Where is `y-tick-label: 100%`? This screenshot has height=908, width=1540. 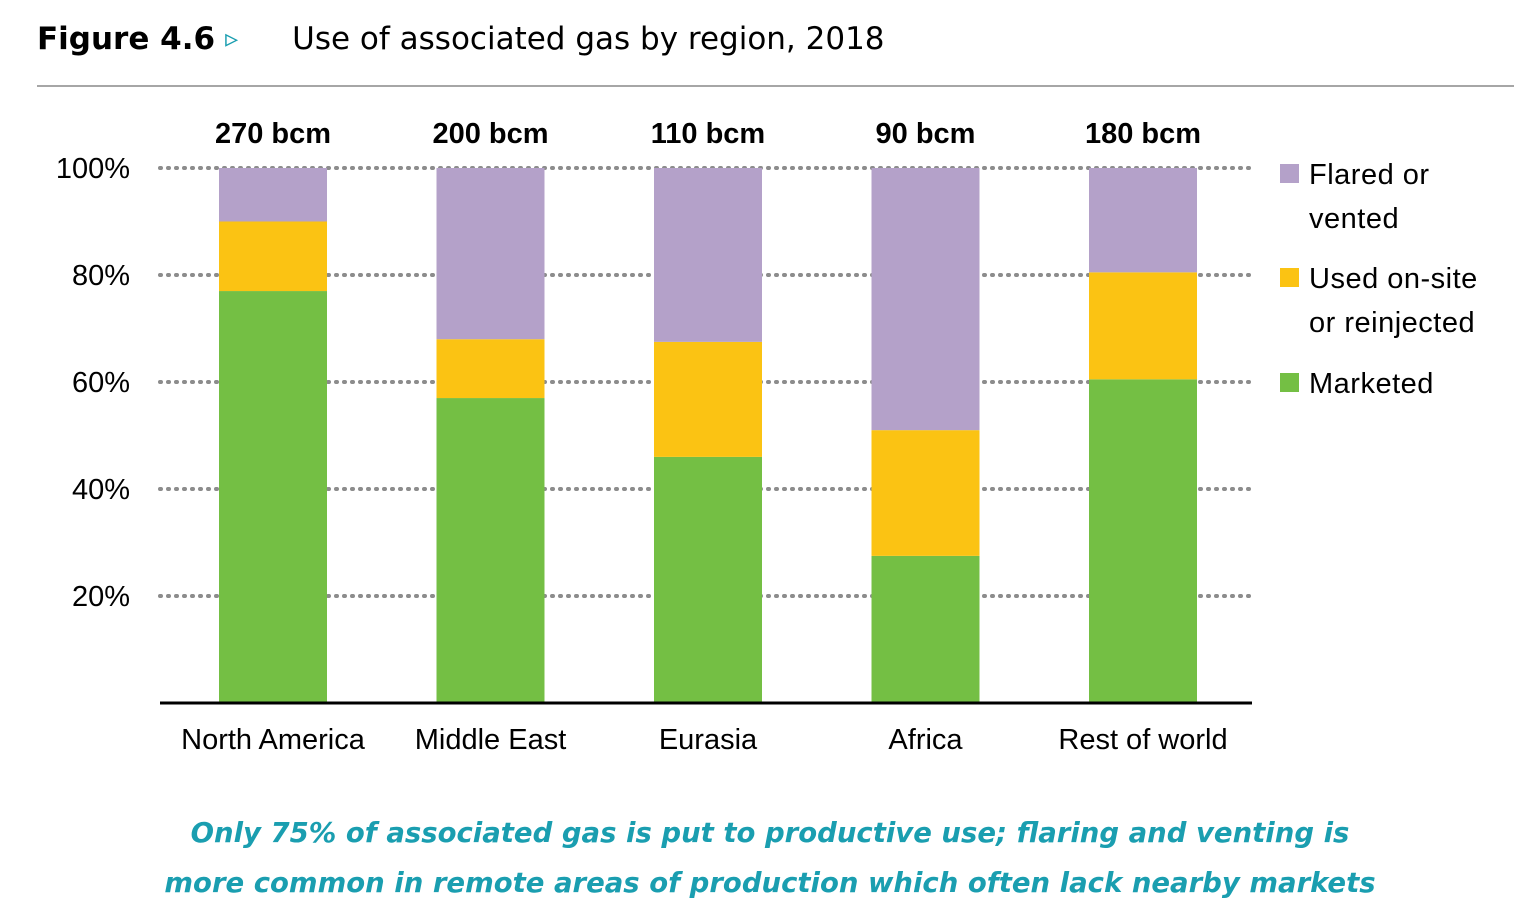 y-tick-label: 100% is located at coordinates (93, 169).